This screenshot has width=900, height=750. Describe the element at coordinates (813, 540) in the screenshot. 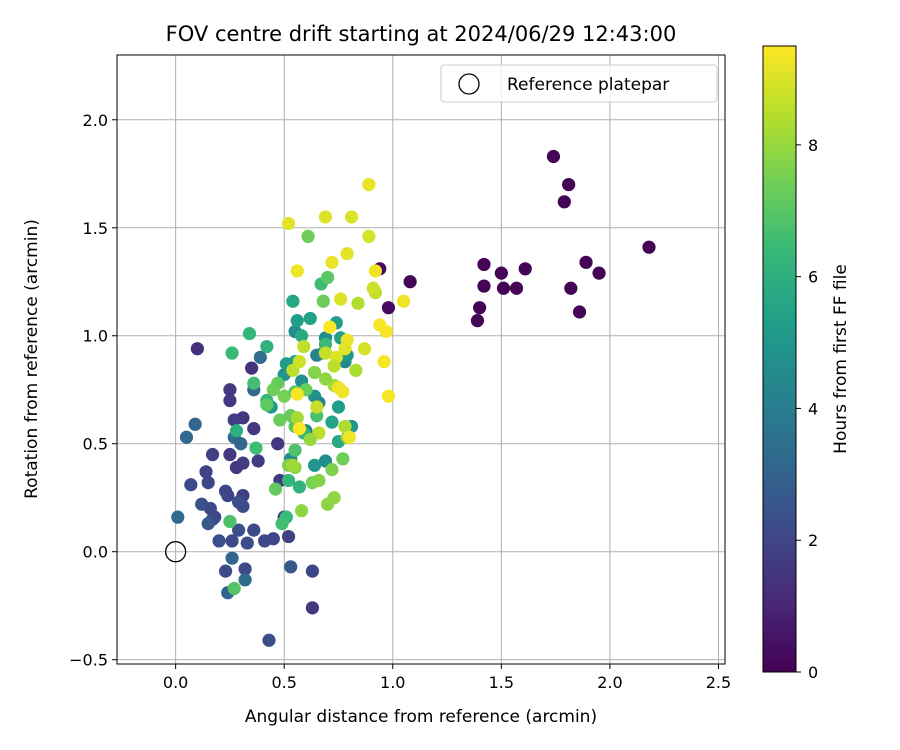

I see `colorbar-tick-label: 2` at that location.